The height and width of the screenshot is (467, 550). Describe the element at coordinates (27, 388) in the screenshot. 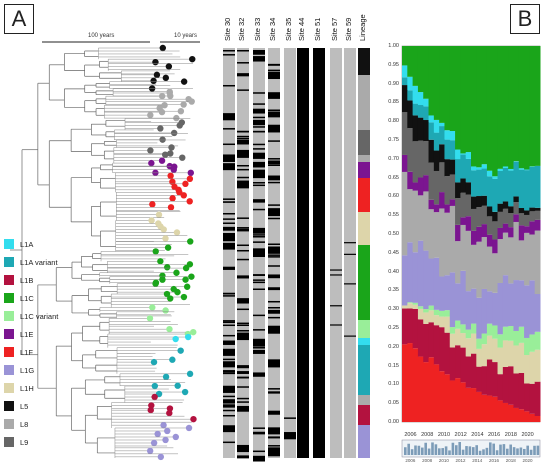

I see `legend-label: L1H` at that location.